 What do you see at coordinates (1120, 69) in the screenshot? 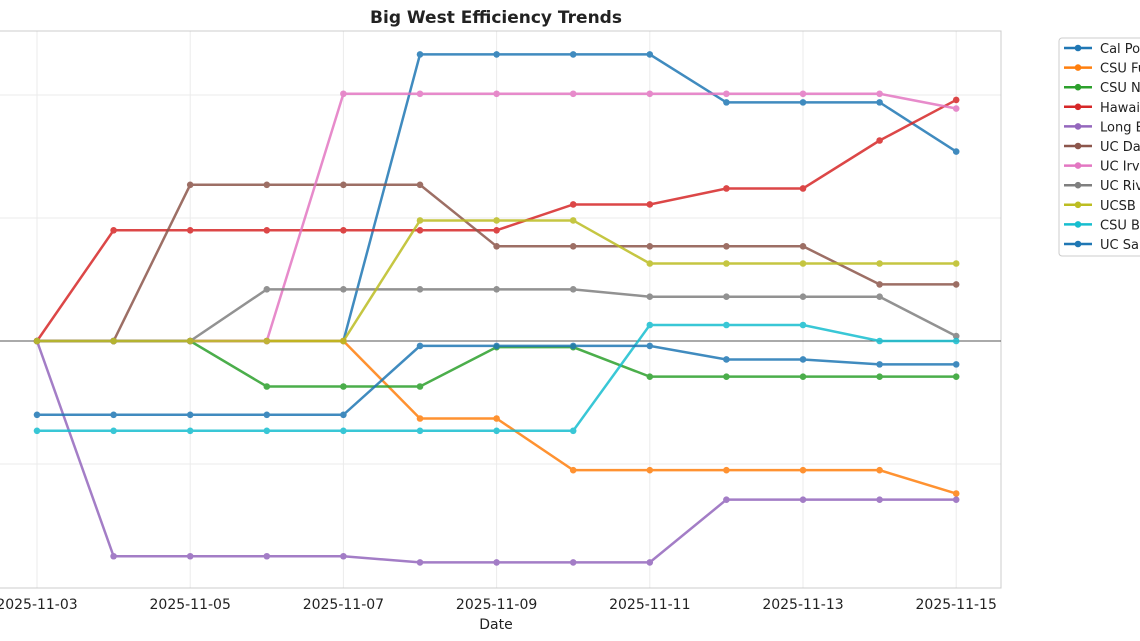
I see `legend-label: CSU Fu` at bounding box center [1120, 69].